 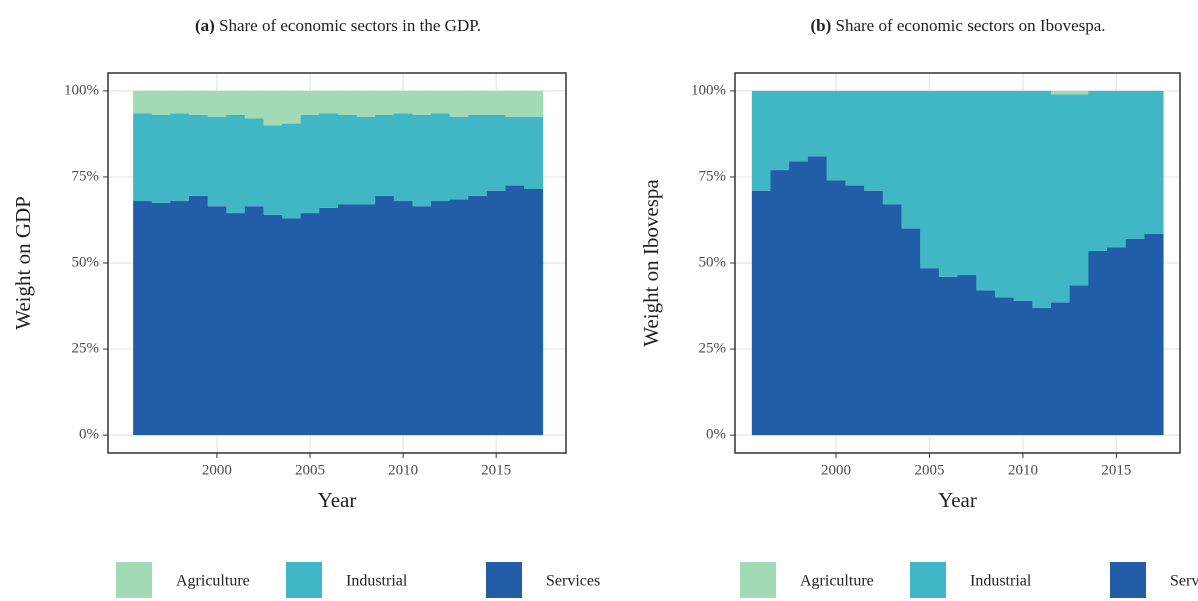 What do you see at coordinates (716, 435) in the screenshot?
I see `y-tick-label: 0%` at bounding box center [716, 435].